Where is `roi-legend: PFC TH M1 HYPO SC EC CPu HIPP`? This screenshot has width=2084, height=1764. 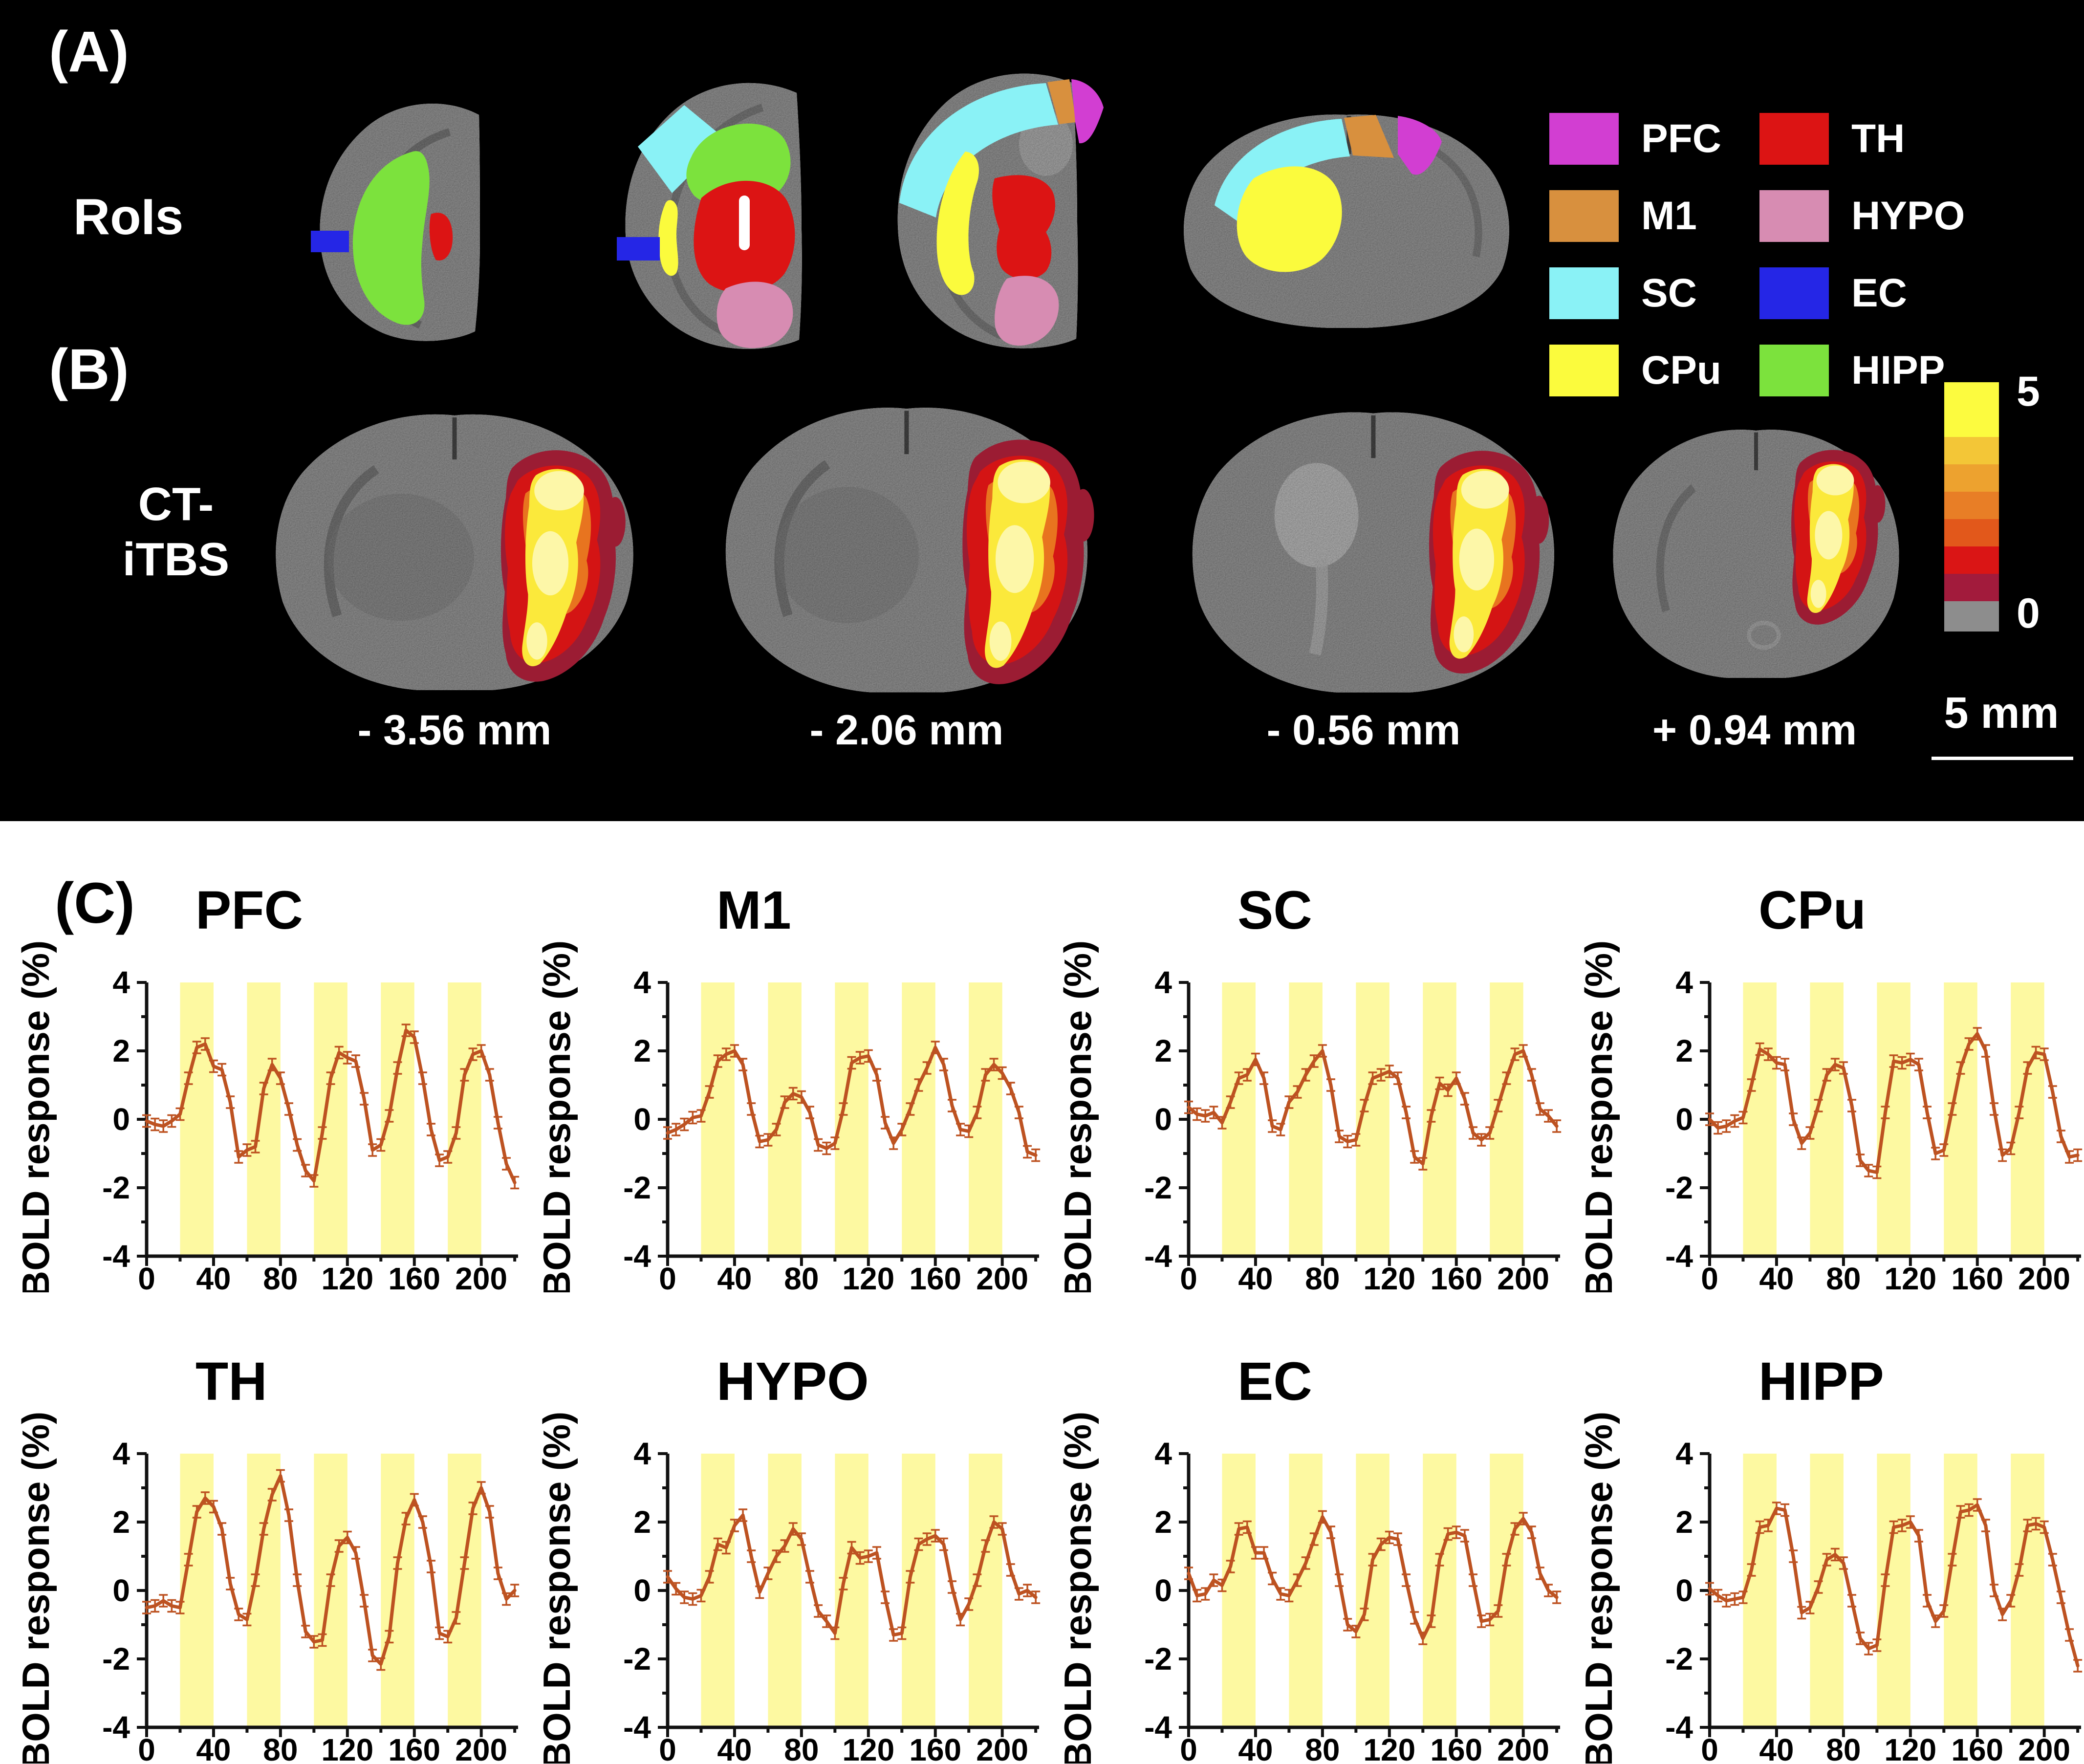 roi-legend: PFC TH M1 HYPO SC EC CPu HIPP is located at coordinates (1781, 255).